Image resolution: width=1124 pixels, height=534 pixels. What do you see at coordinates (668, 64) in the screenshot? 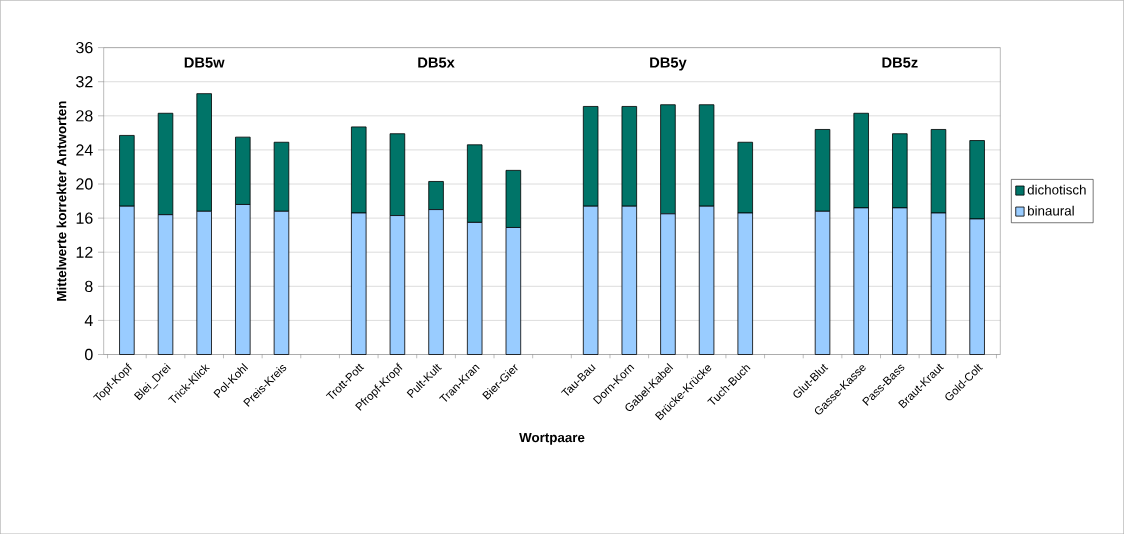
I see `annotation: DB5y` at bounding box center [668, 64].